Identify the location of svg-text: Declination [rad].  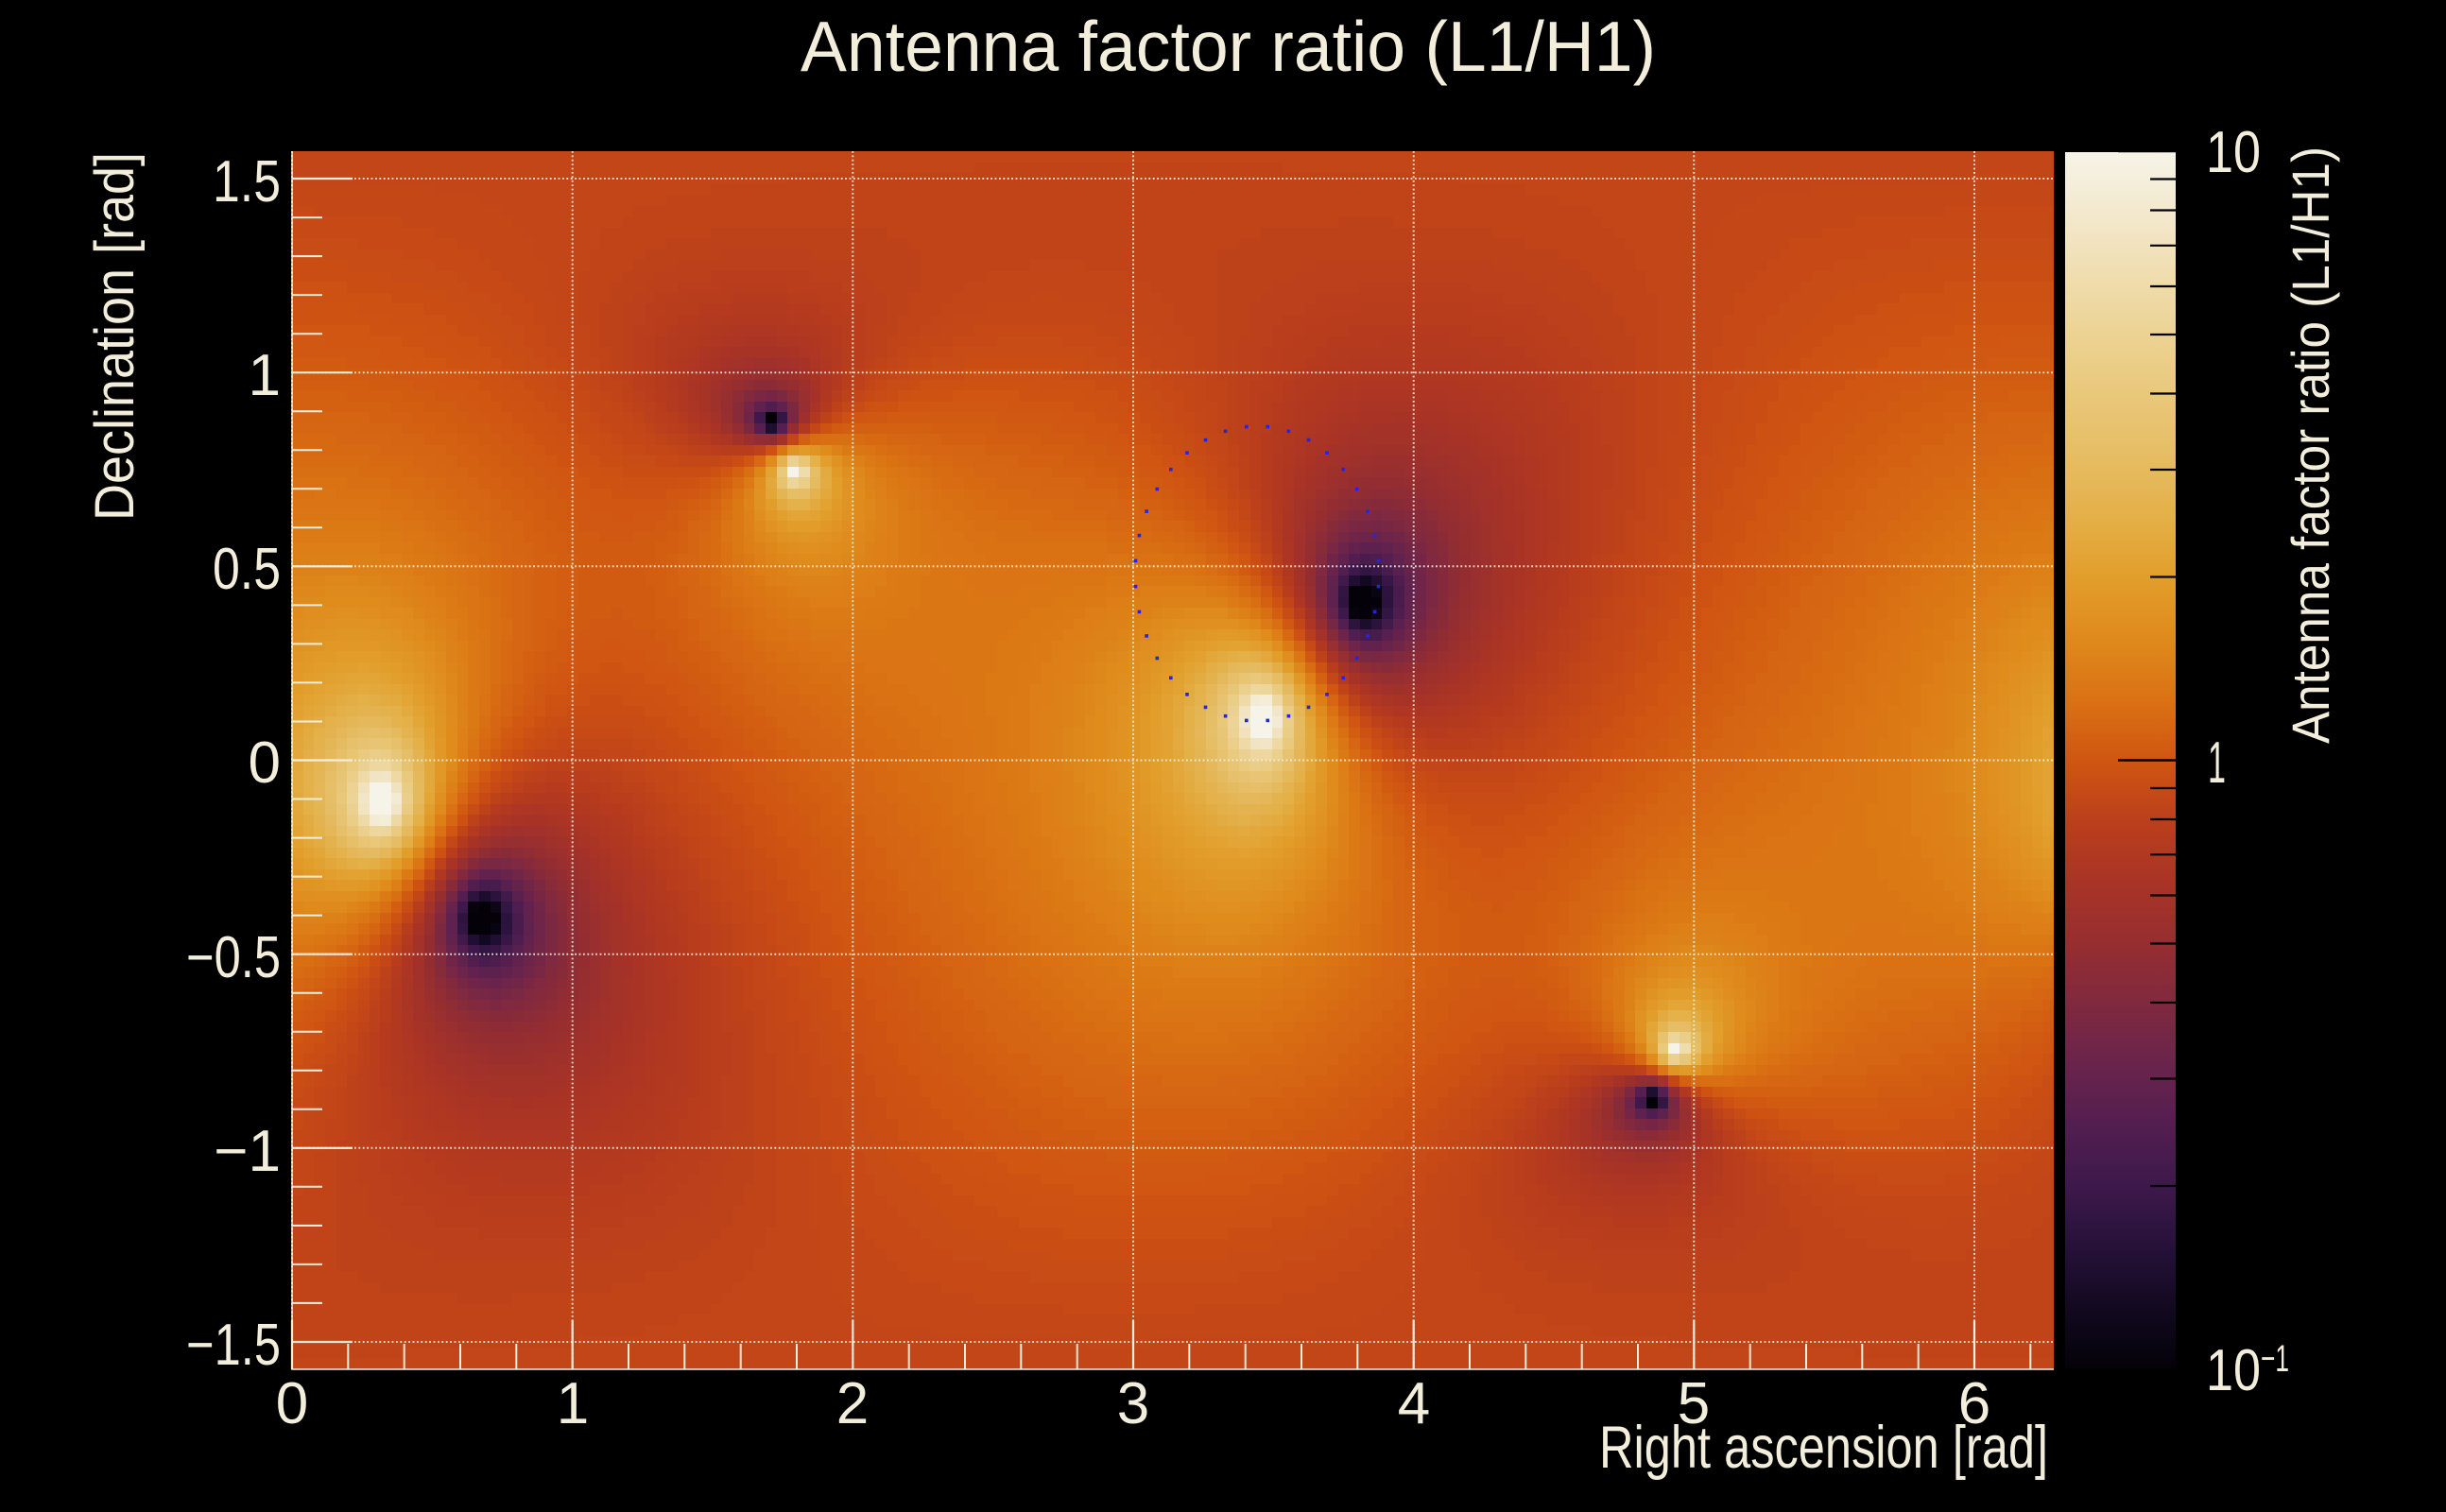
(115, 336).